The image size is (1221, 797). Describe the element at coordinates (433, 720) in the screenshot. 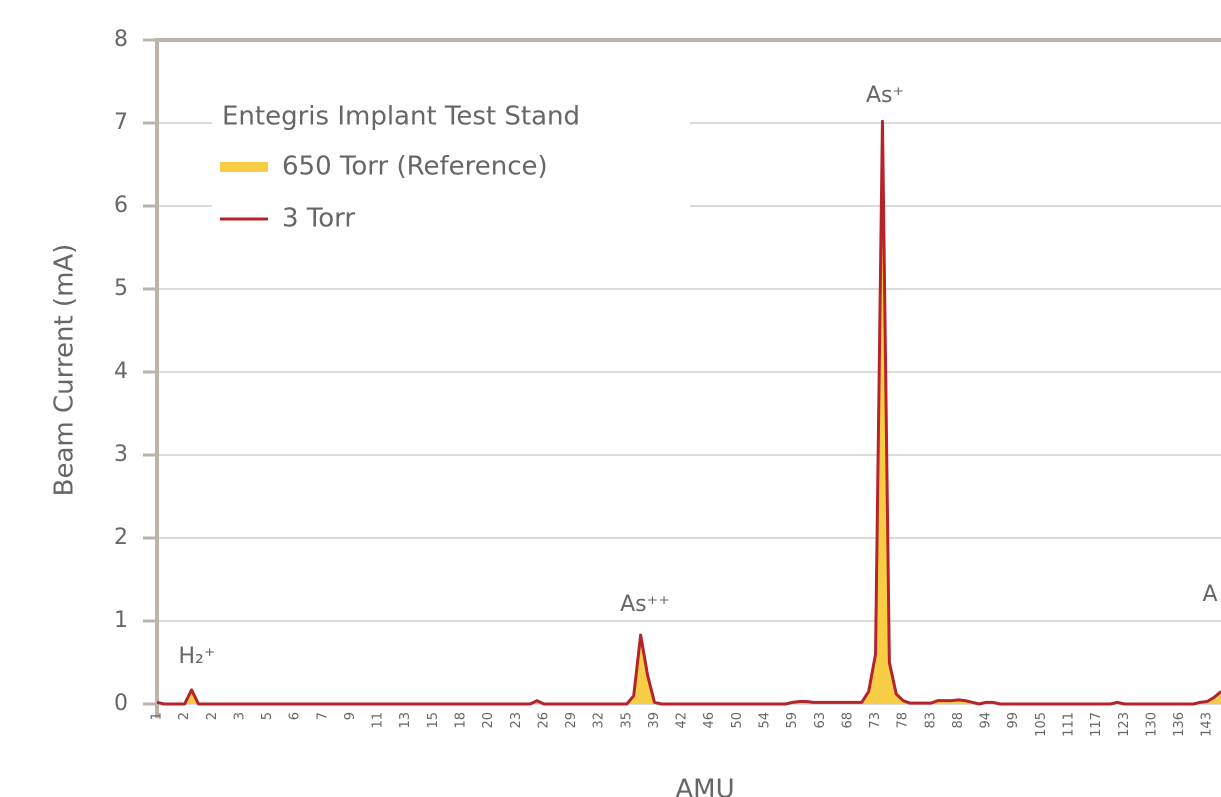

I see `x-tick-label: 15` at that location.